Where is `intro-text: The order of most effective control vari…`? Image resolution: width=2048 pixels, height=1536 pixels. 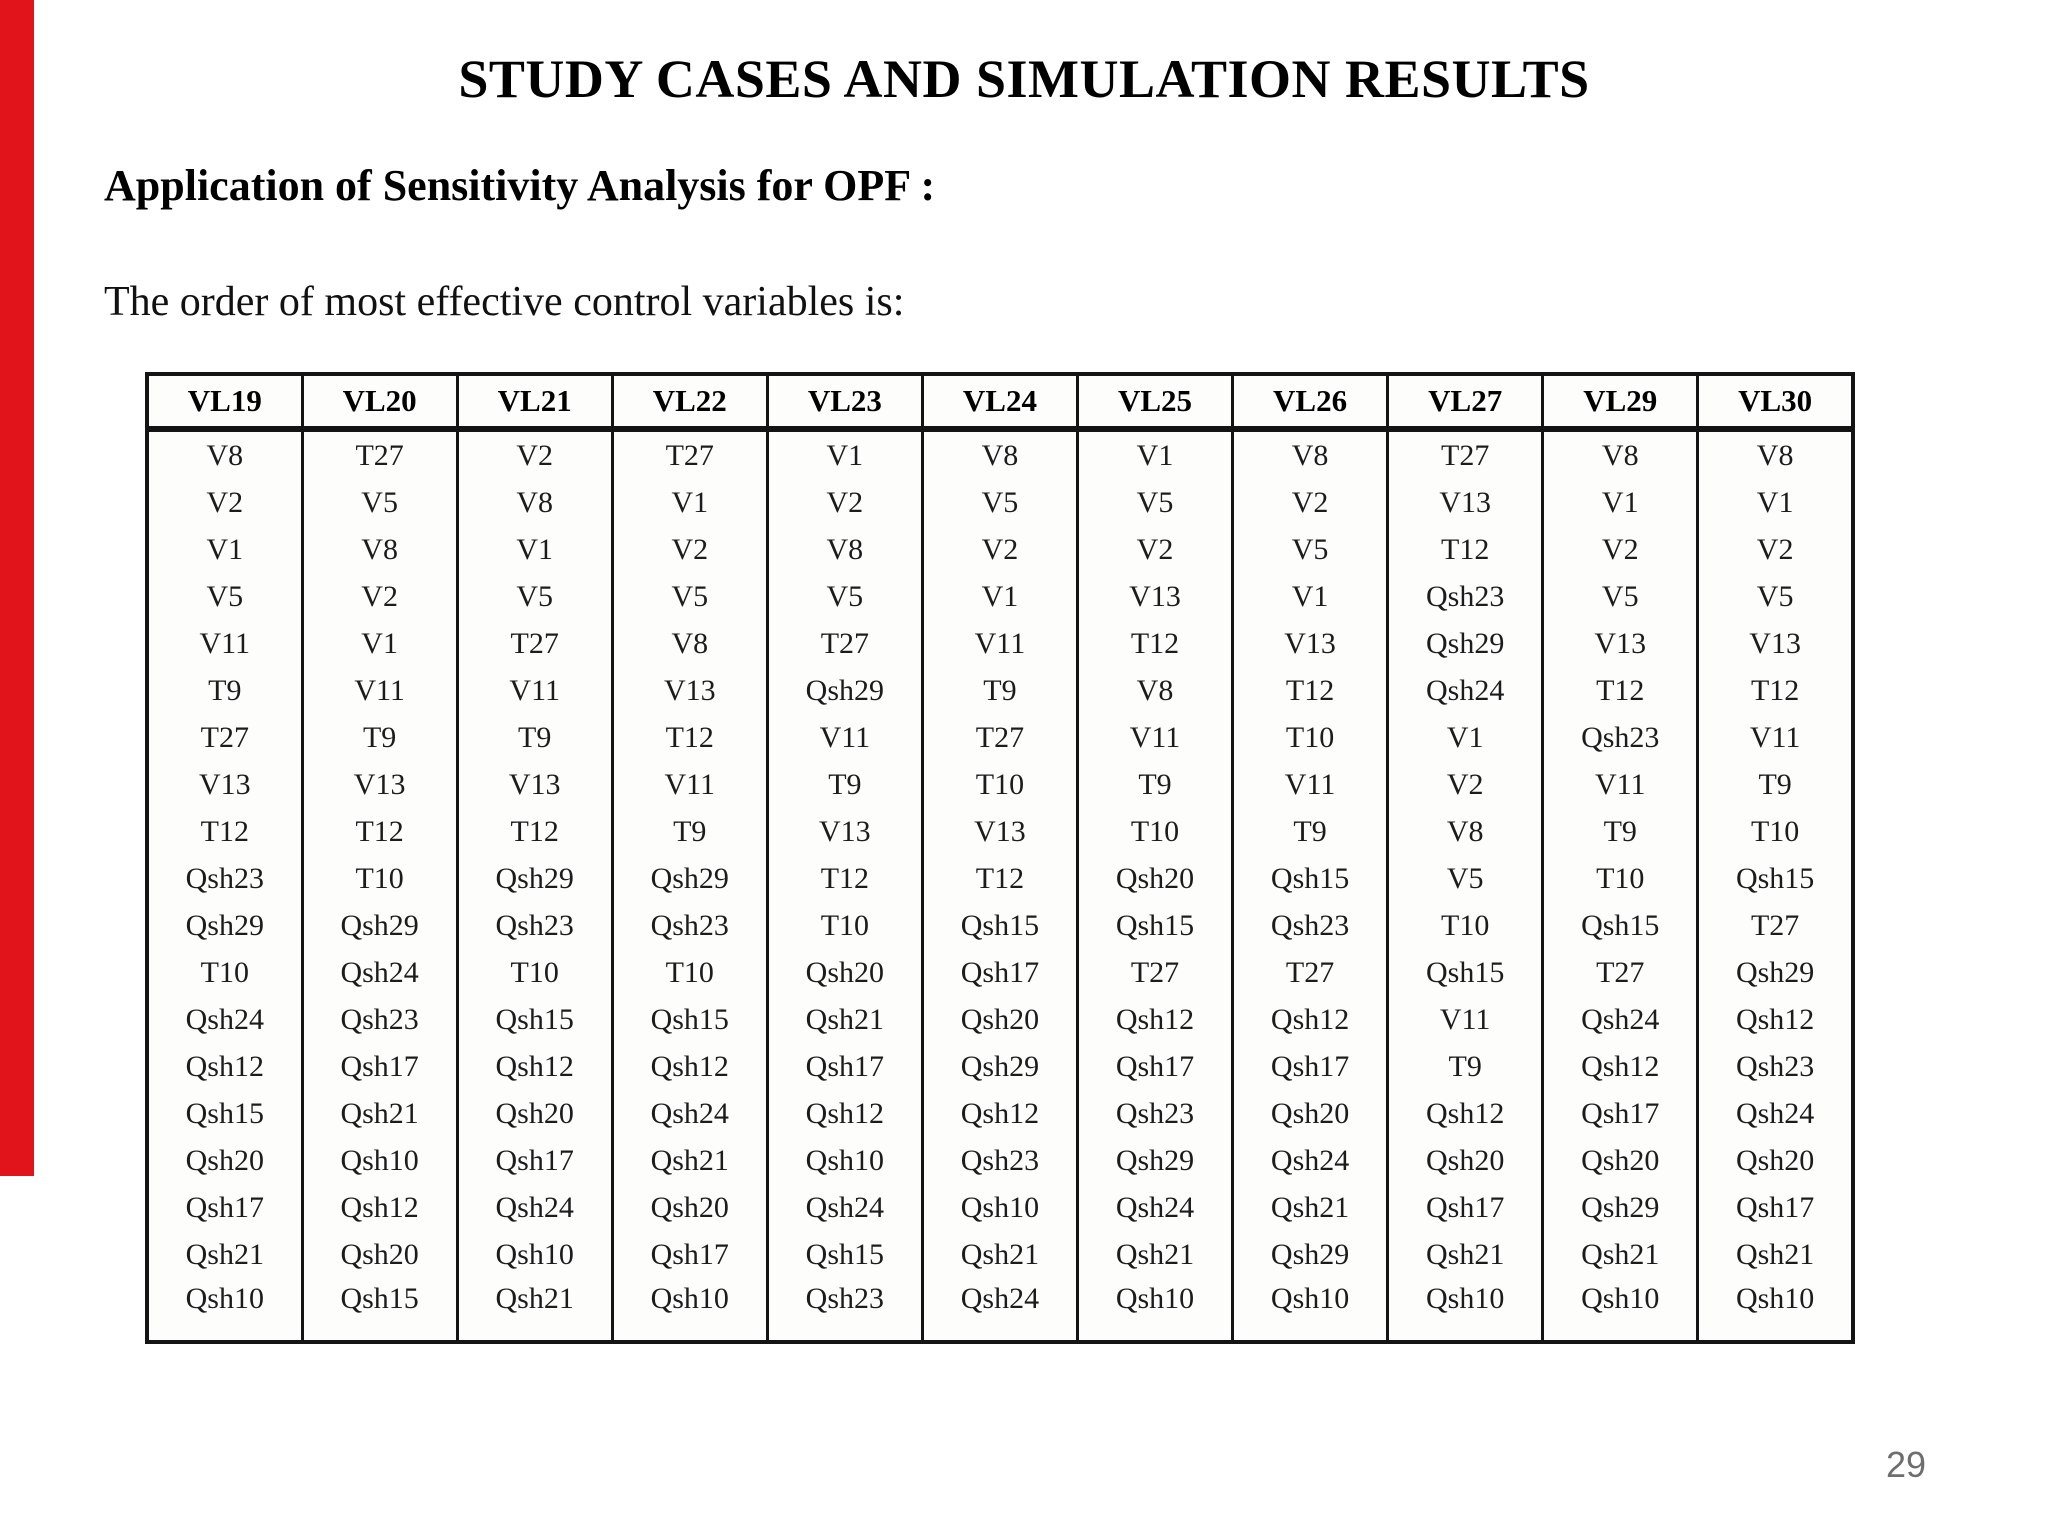
intro-text: The order of most effective control vari… is located at coordinates (504, 302).